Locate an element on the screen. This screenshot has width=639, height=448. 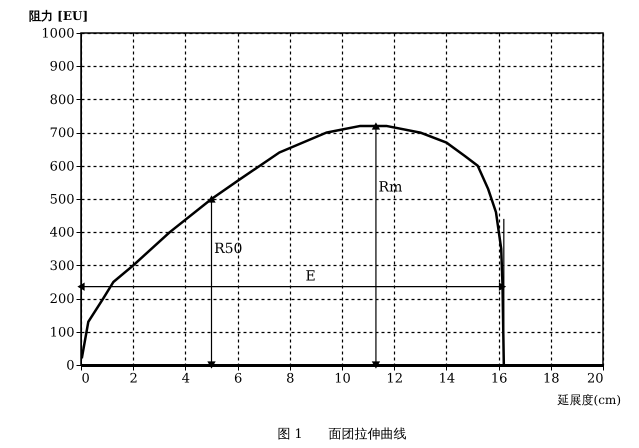
x-tick-label: 18 is located at coordinates (551, 379).